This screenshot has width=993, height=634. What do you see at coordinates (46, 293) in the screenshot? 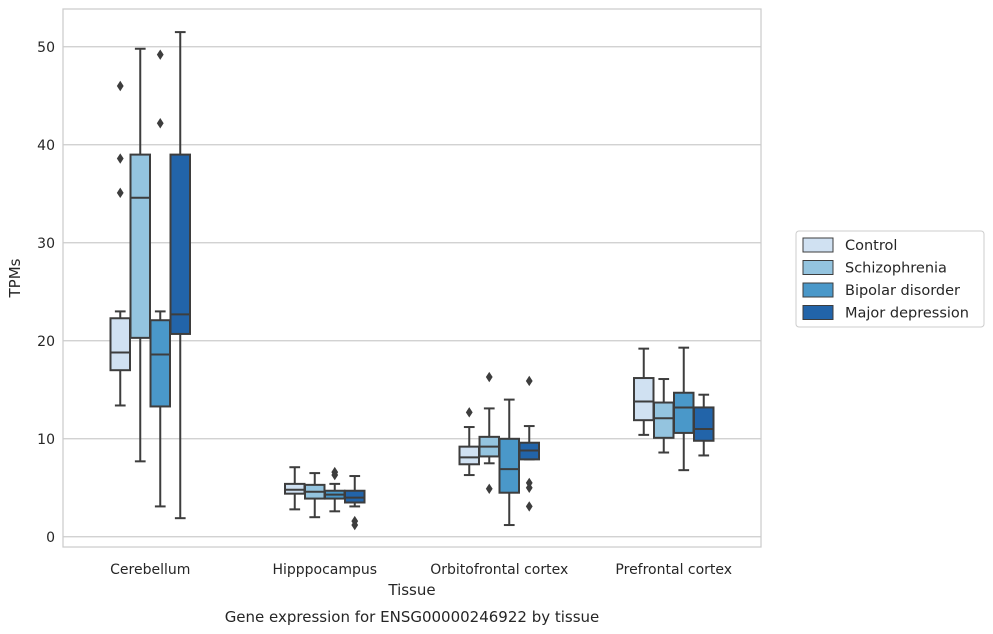
I see `y-tick-labels: 0 10 20 30 40 50` at bounding box center [46, 293].